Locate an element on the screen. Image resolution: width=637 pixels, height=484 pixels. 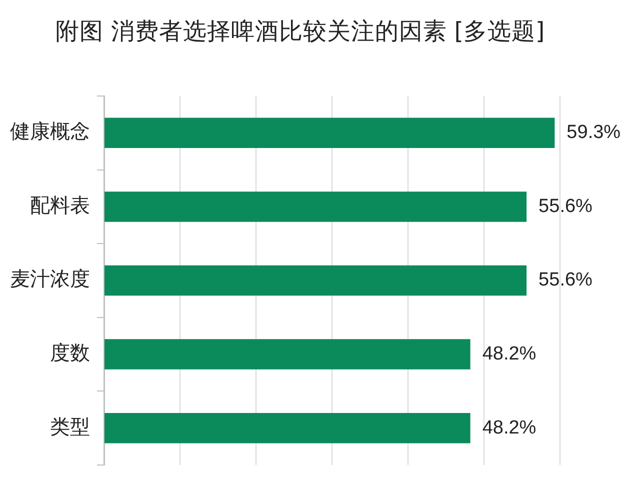
data-label: 59.3% is located at coordinates (593, 133).